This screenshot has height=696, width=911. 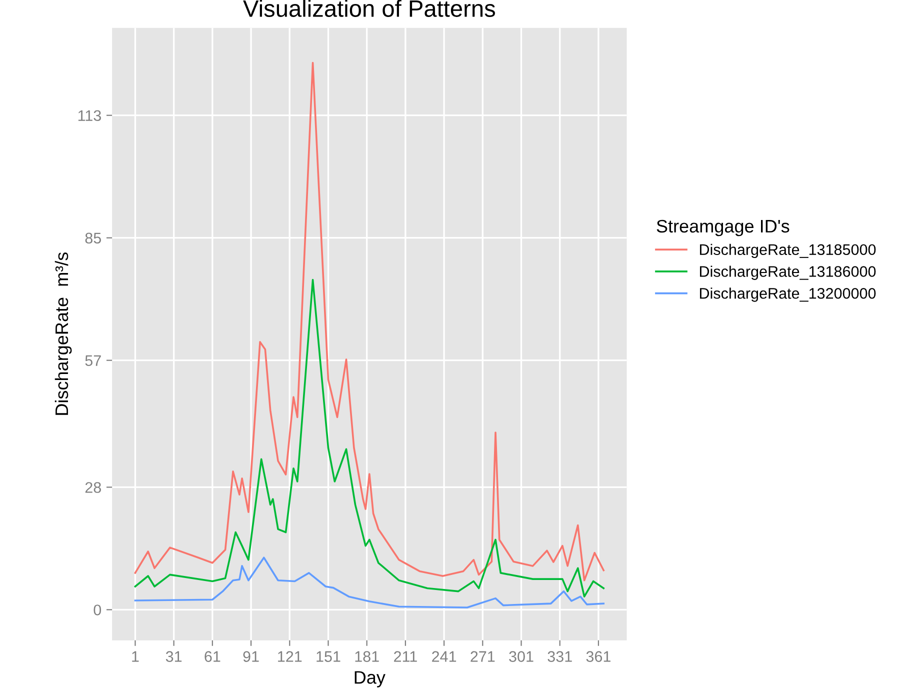 What do you see at coordinates (328, 656) in the screenshot?
I see `x-tick-label: 151` at bounding box center [328, 656].